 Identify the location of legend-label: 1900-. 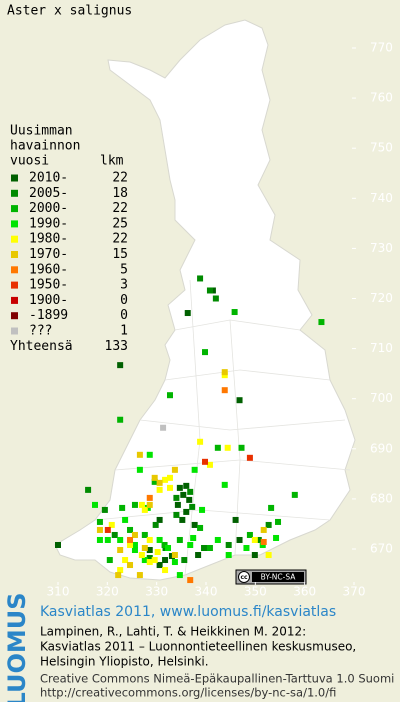
(48, 300).